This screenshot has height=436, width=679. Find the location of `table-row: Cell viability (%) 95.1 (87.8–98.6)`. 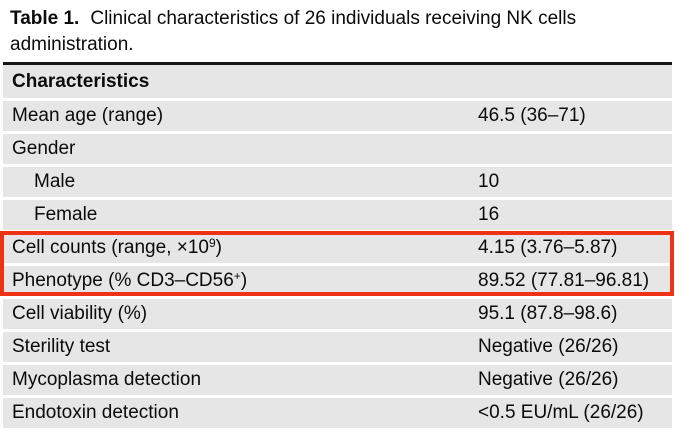

table-row: Cell viability (%) 95.1 (87.8–98.6) is located at coordinates (337, 314).